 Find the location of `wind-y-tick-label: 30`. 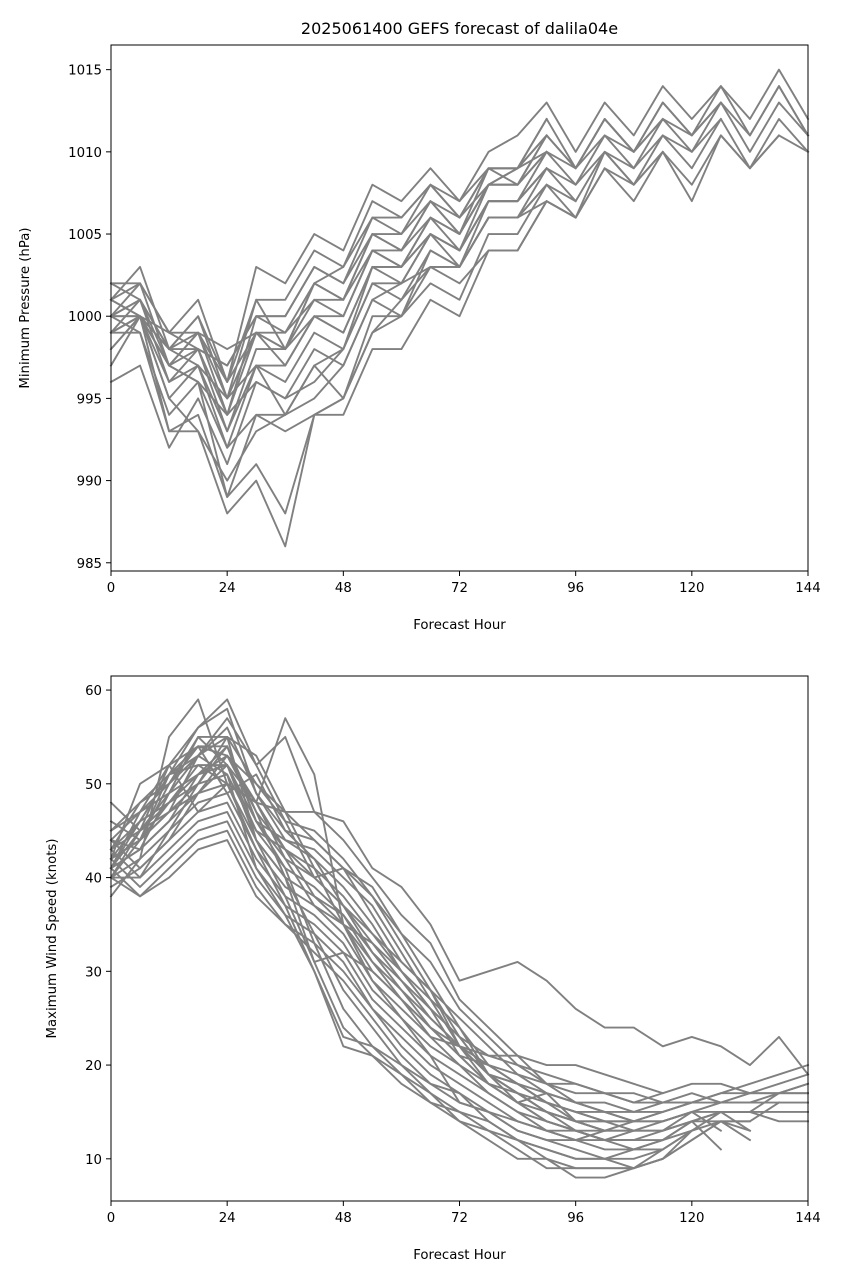

wind-y-tick-label: 30 is located at coordinates (93, 972).